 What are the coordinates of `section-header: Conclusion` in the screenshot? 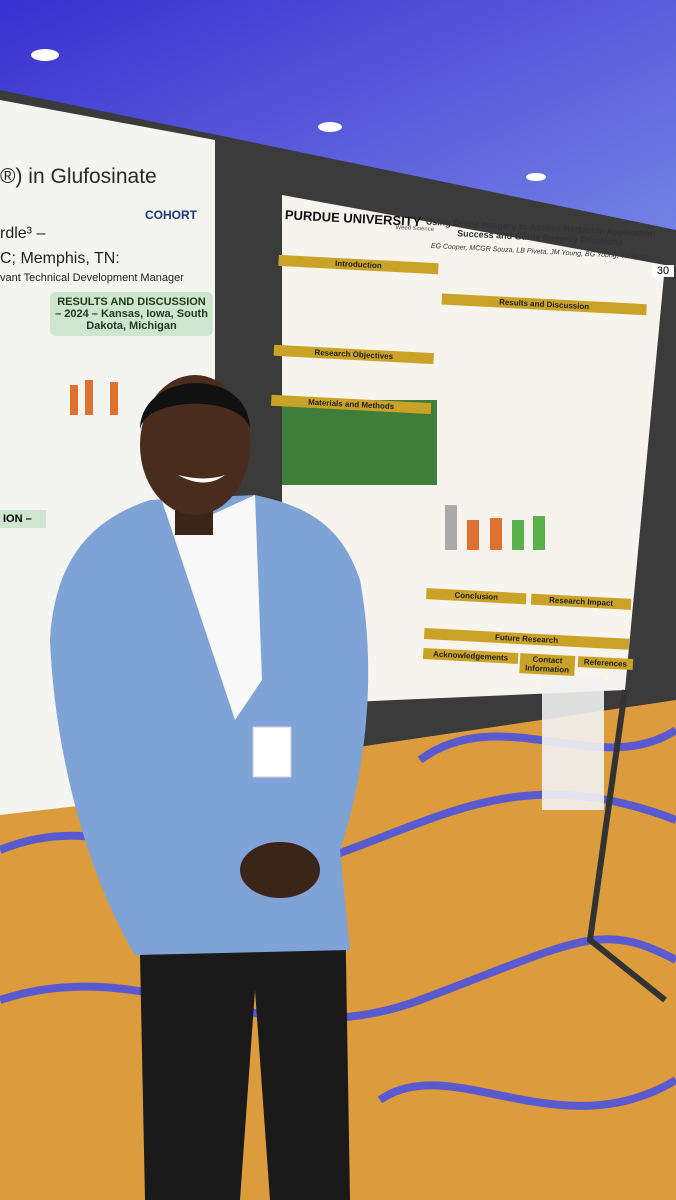 It's located at (476, 596).